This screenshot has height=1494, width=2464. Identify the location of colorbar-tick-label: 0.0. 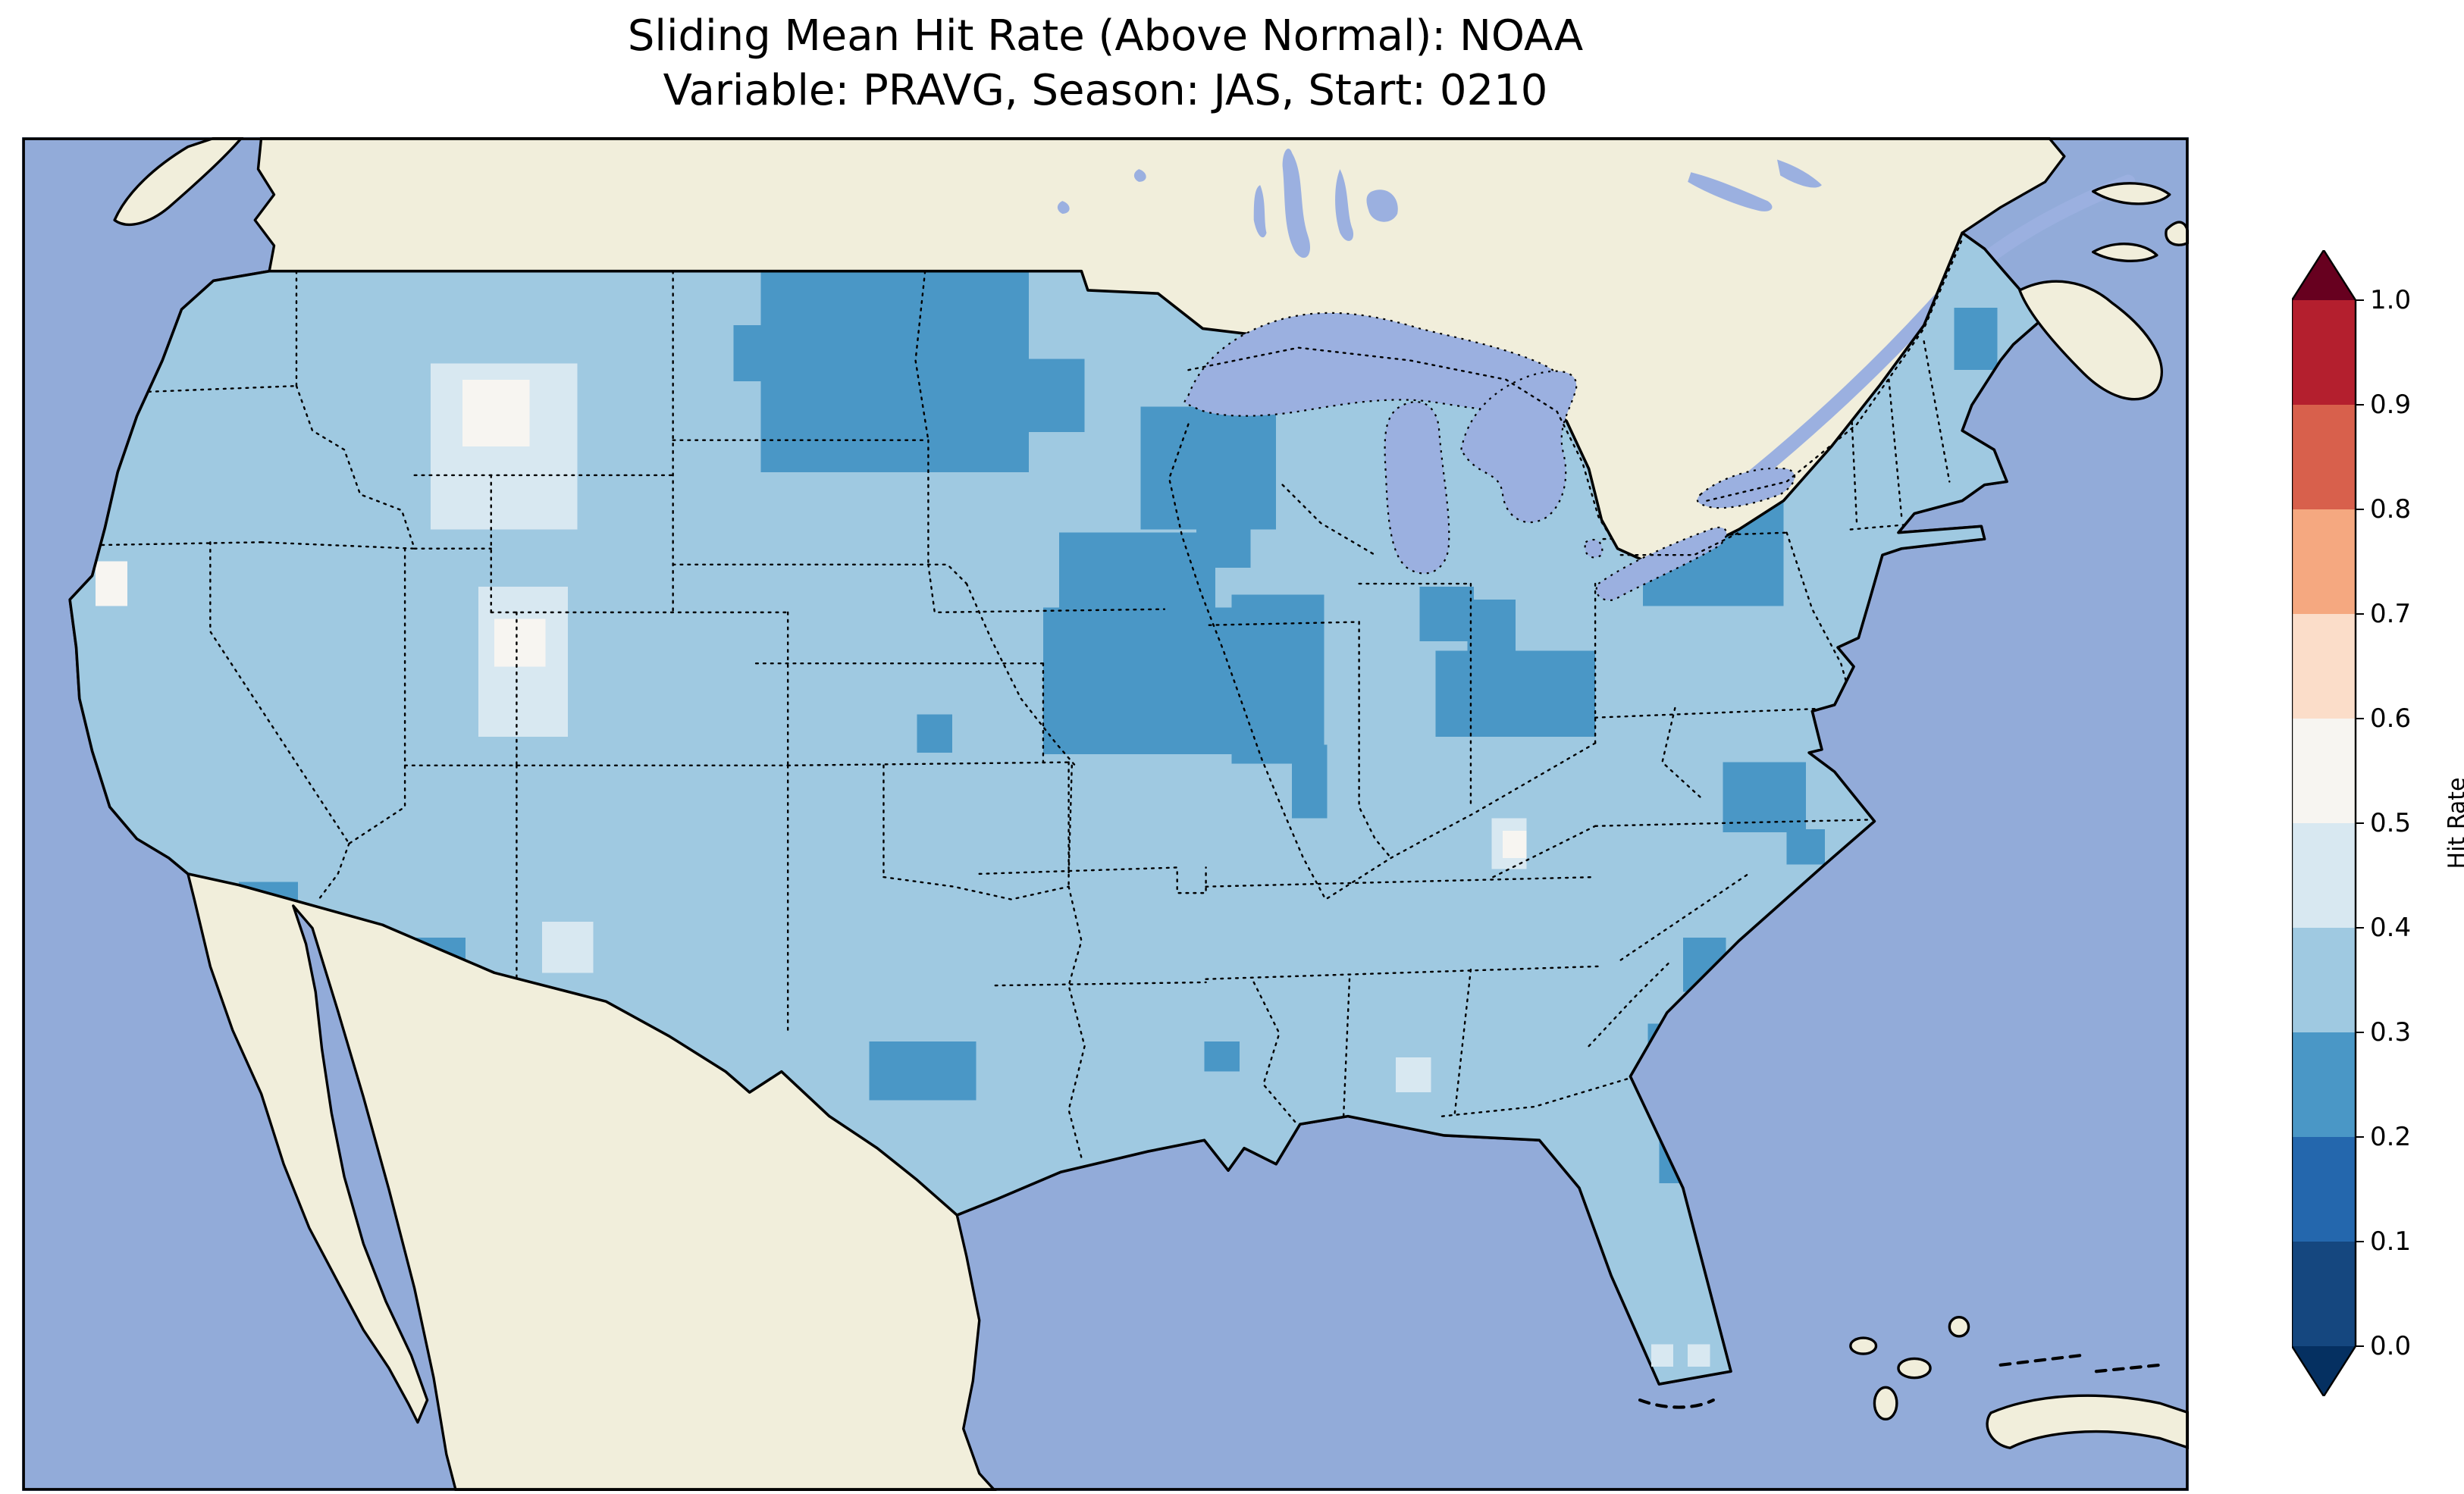
(2391, 1346).